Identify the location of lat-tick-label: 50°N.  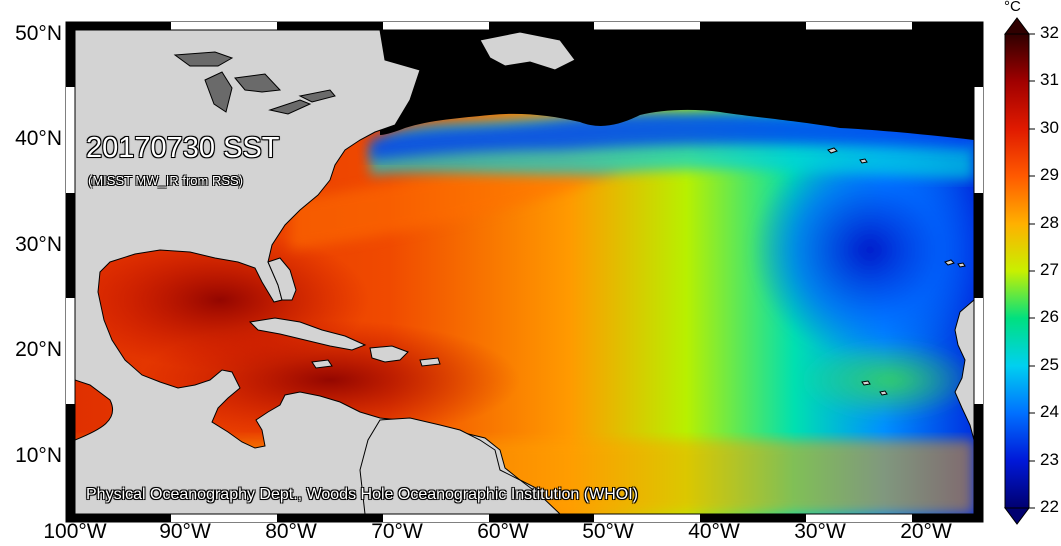
(38, 33).